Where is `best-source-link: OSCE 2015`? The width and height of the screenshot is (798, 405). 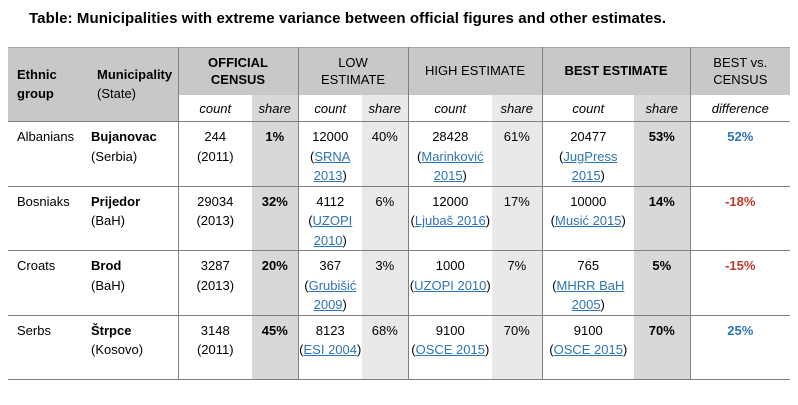
best-source-link: OSCE 2015 is located at coordinates (588, 349).